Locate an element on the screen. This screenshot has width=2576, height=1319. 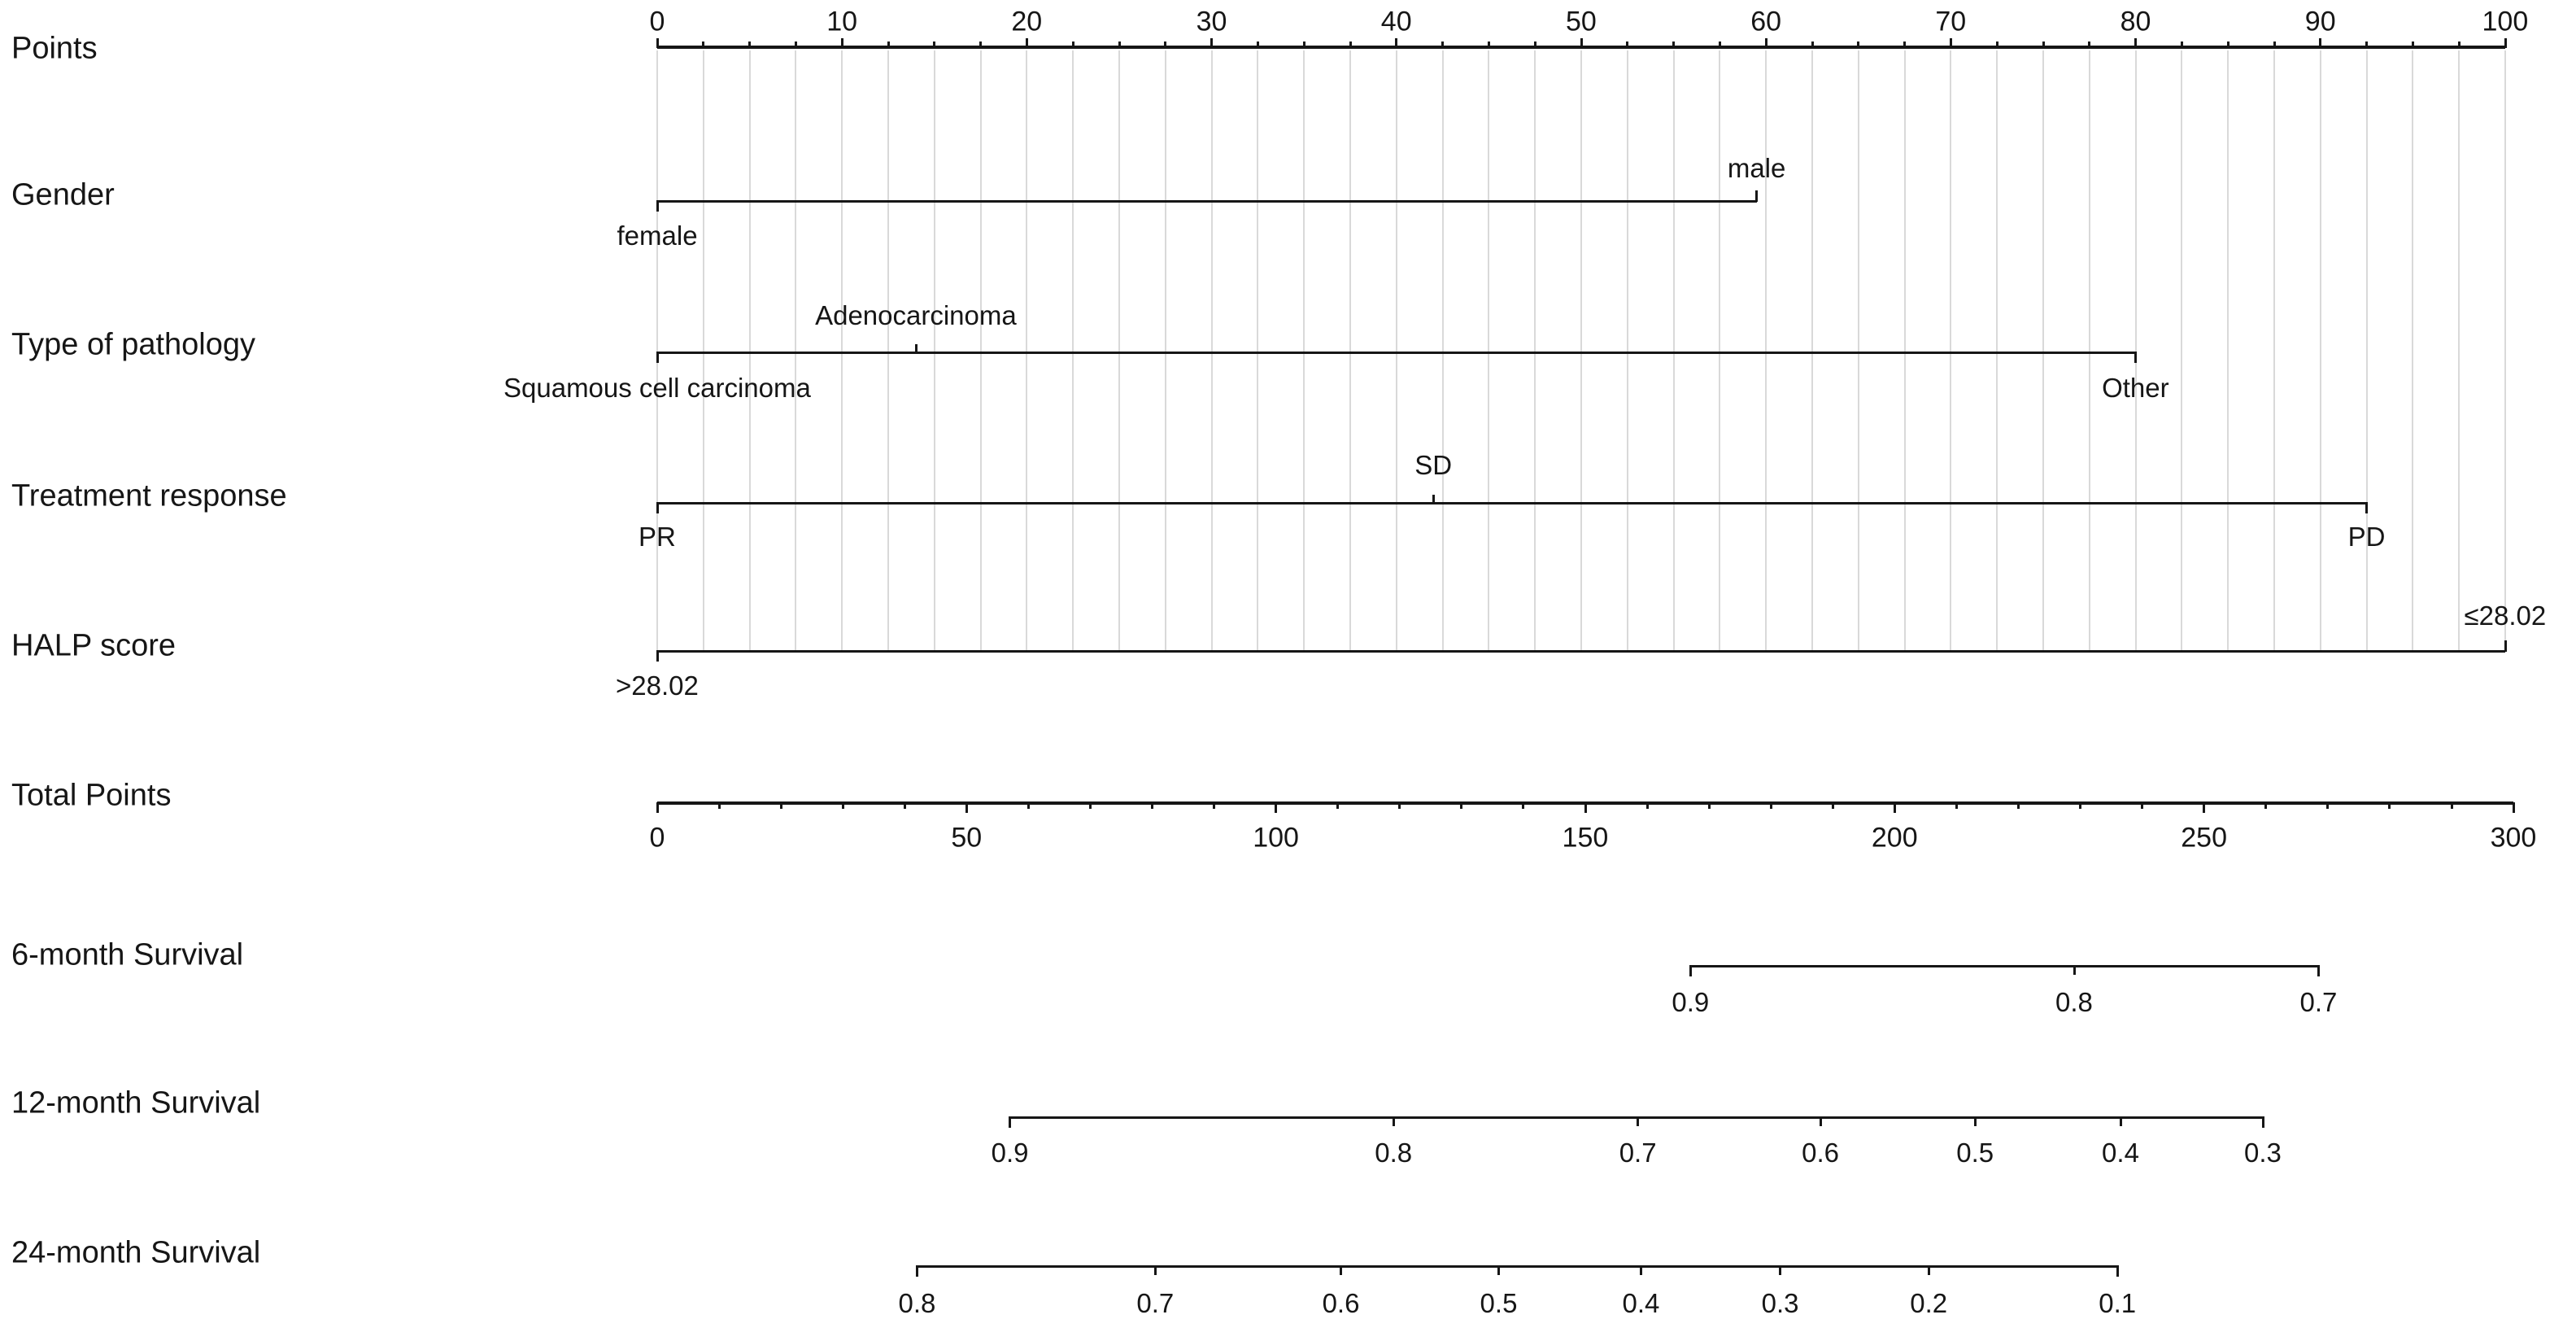
survival-tick-label: 0.6 is located at coordinates (1820, 1153).